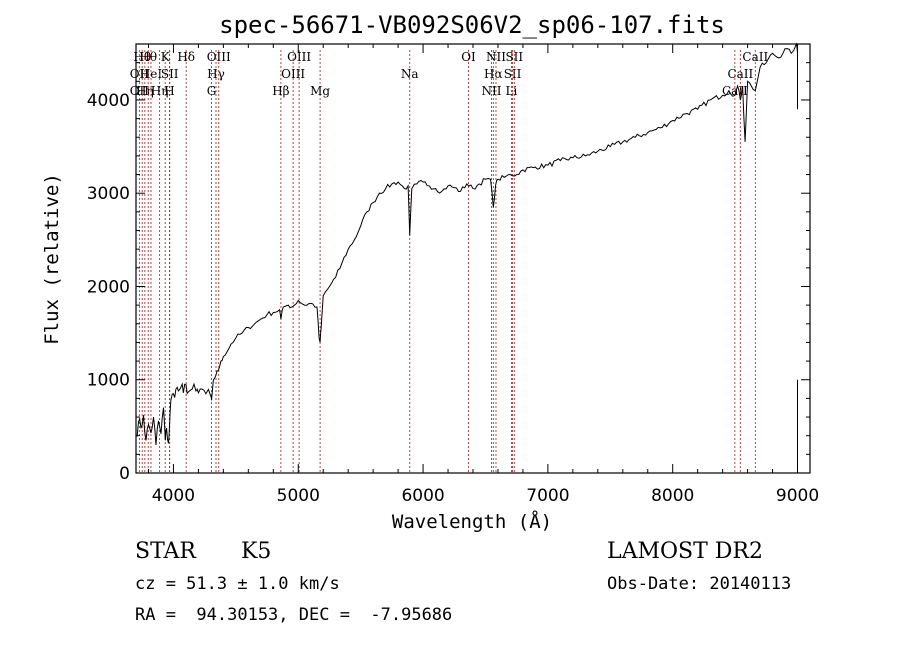 The height and width of the screenshot is (649, 900). Describe the element at coordinates (280, 91) in the screenshot. I see `element-line-label: Hβ` at that location.